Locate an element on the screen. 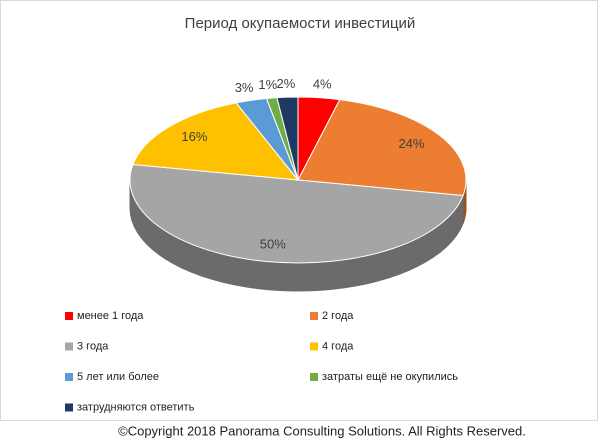 This screenshot has width=600, height=443. legend-label: 4 года is located at coordinates (338, 346).